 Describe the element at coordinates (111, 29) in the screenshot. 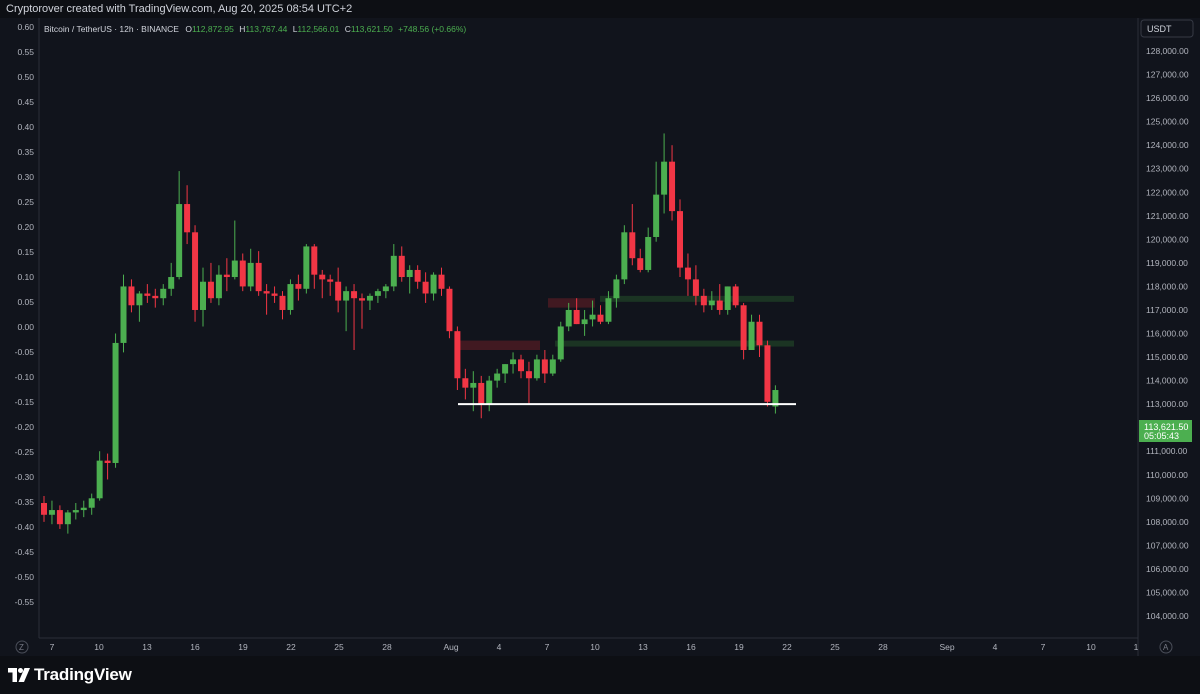

I see `legend-symbol: Bitcoin / TetherUS · 12h · BINANCE` at that location.